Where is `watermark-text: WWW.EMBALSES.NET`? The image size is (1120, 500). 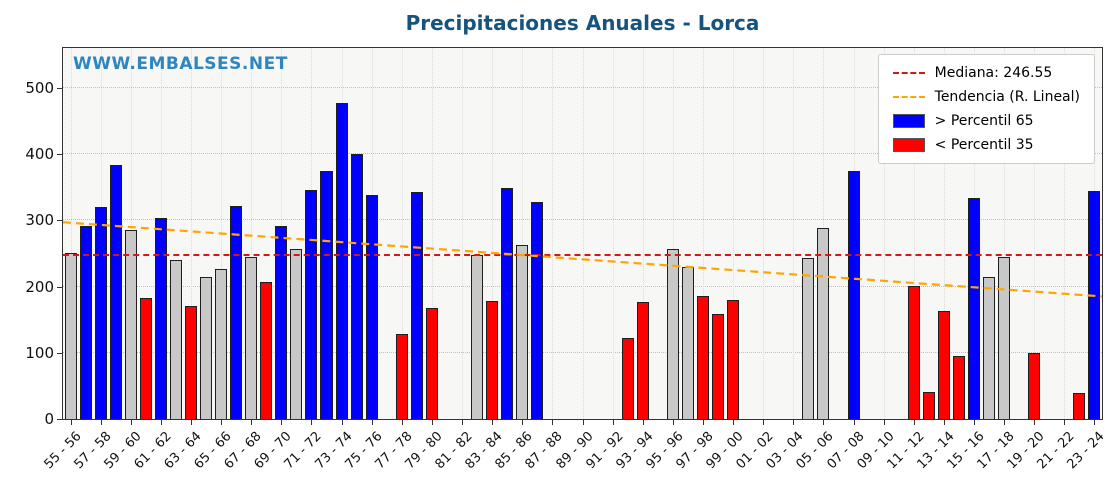 watermark-text: WWW.EMBALSES.NET is located at coordinates (180, 64).